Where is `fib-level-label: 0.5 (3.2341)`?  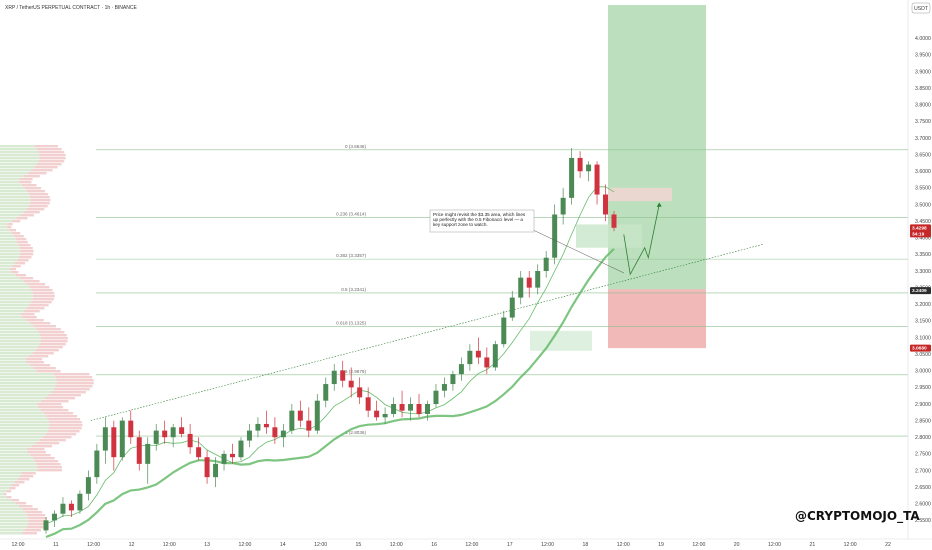 fib-level-label: 0.5 (3.2341) is located at coordinates (353, 289).